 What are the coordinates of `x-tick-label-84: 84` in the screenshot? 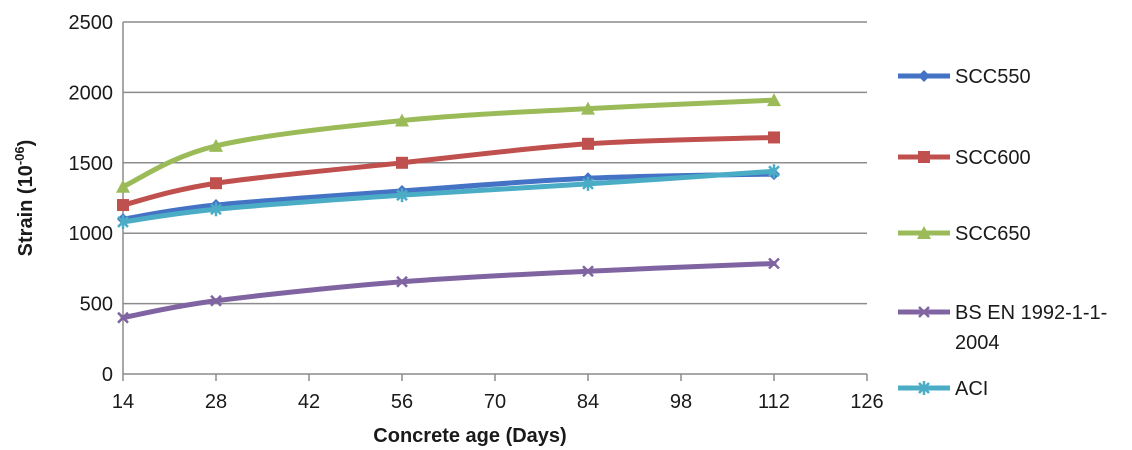 It's located at (588, 402).